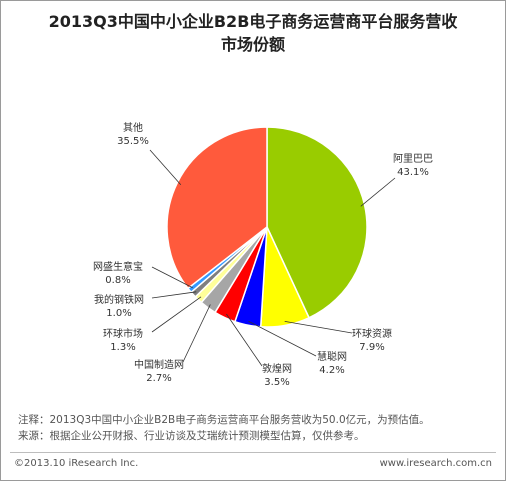 The height and width of the screenshot is (481, 506). Describe the element at coordinates (253, 33) in the screenshot. I see `chart-title: 2013Q3中国中小企业B2B电子商务运营商平台服务营收 市场份额` at that location.